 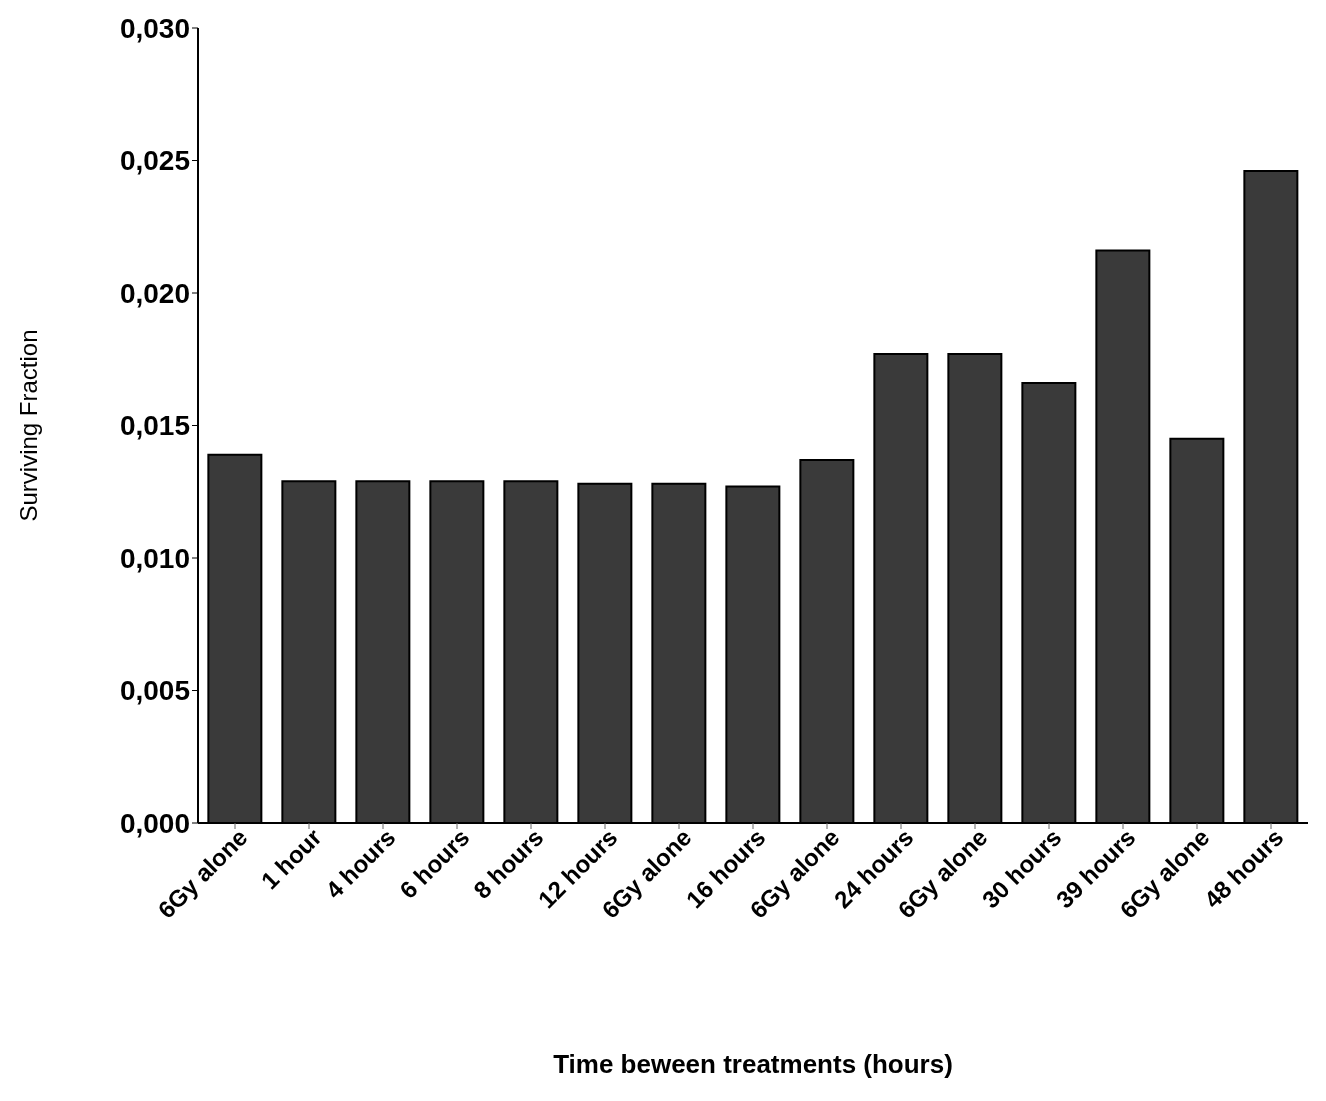 I want to click on y-axis-title: Surviving Fraction, so click(x=28, y=425).